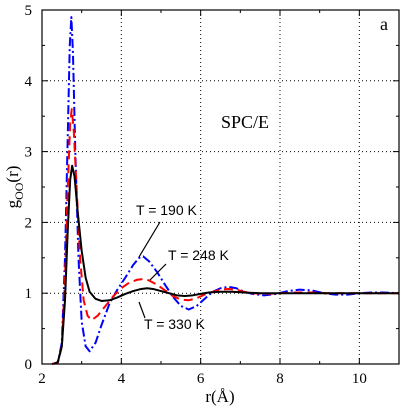 Image resolution: width=401 pixels, height=410 pixels. I want to click on y-axis-label: gOO(r), so click(14, 187).